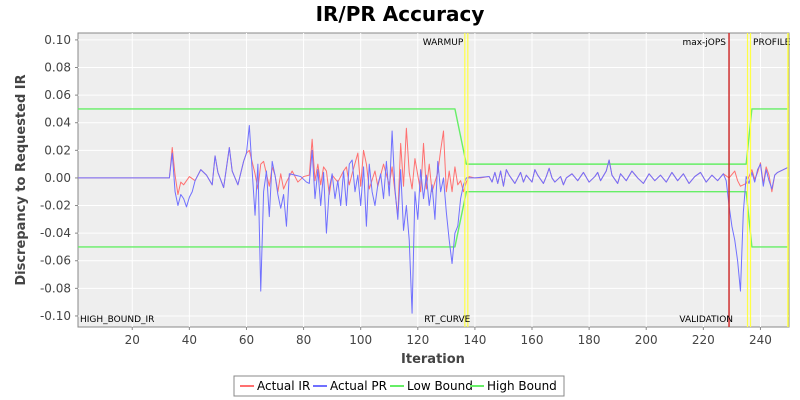 The image size is (800, 400). Describe the element at coordinates (400, 14) in the screenshot. I see `chart-title: IR/PR Accuracy` at that location.